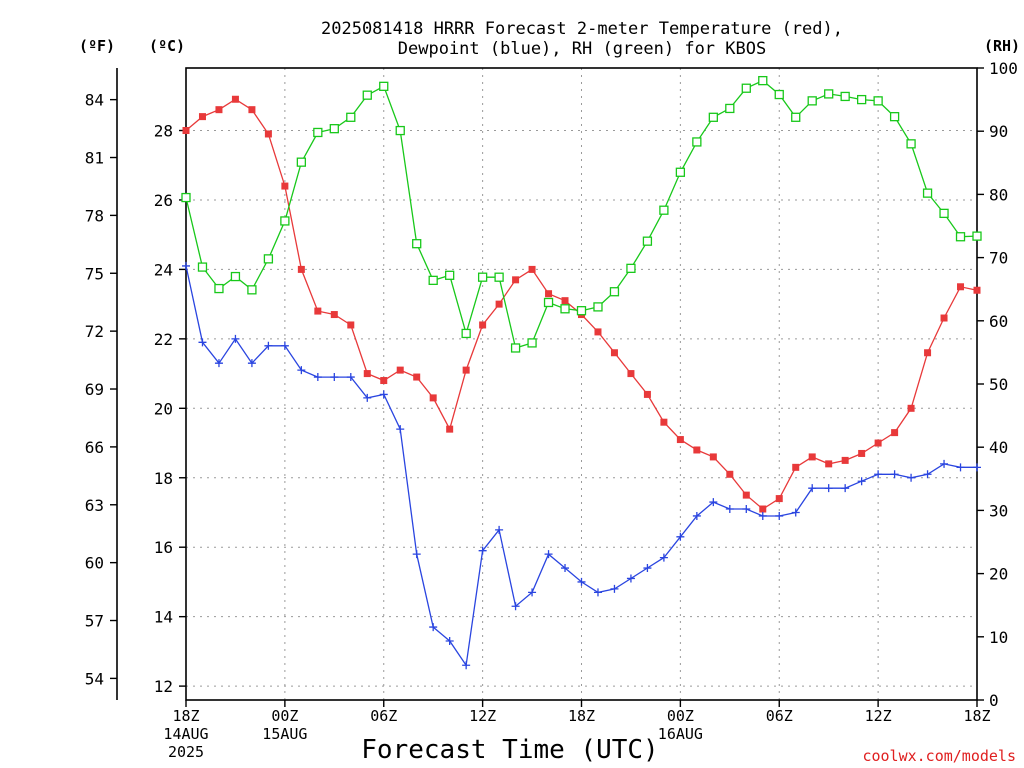  I want to click on rh-tick-label: 30, so click(998, 510).